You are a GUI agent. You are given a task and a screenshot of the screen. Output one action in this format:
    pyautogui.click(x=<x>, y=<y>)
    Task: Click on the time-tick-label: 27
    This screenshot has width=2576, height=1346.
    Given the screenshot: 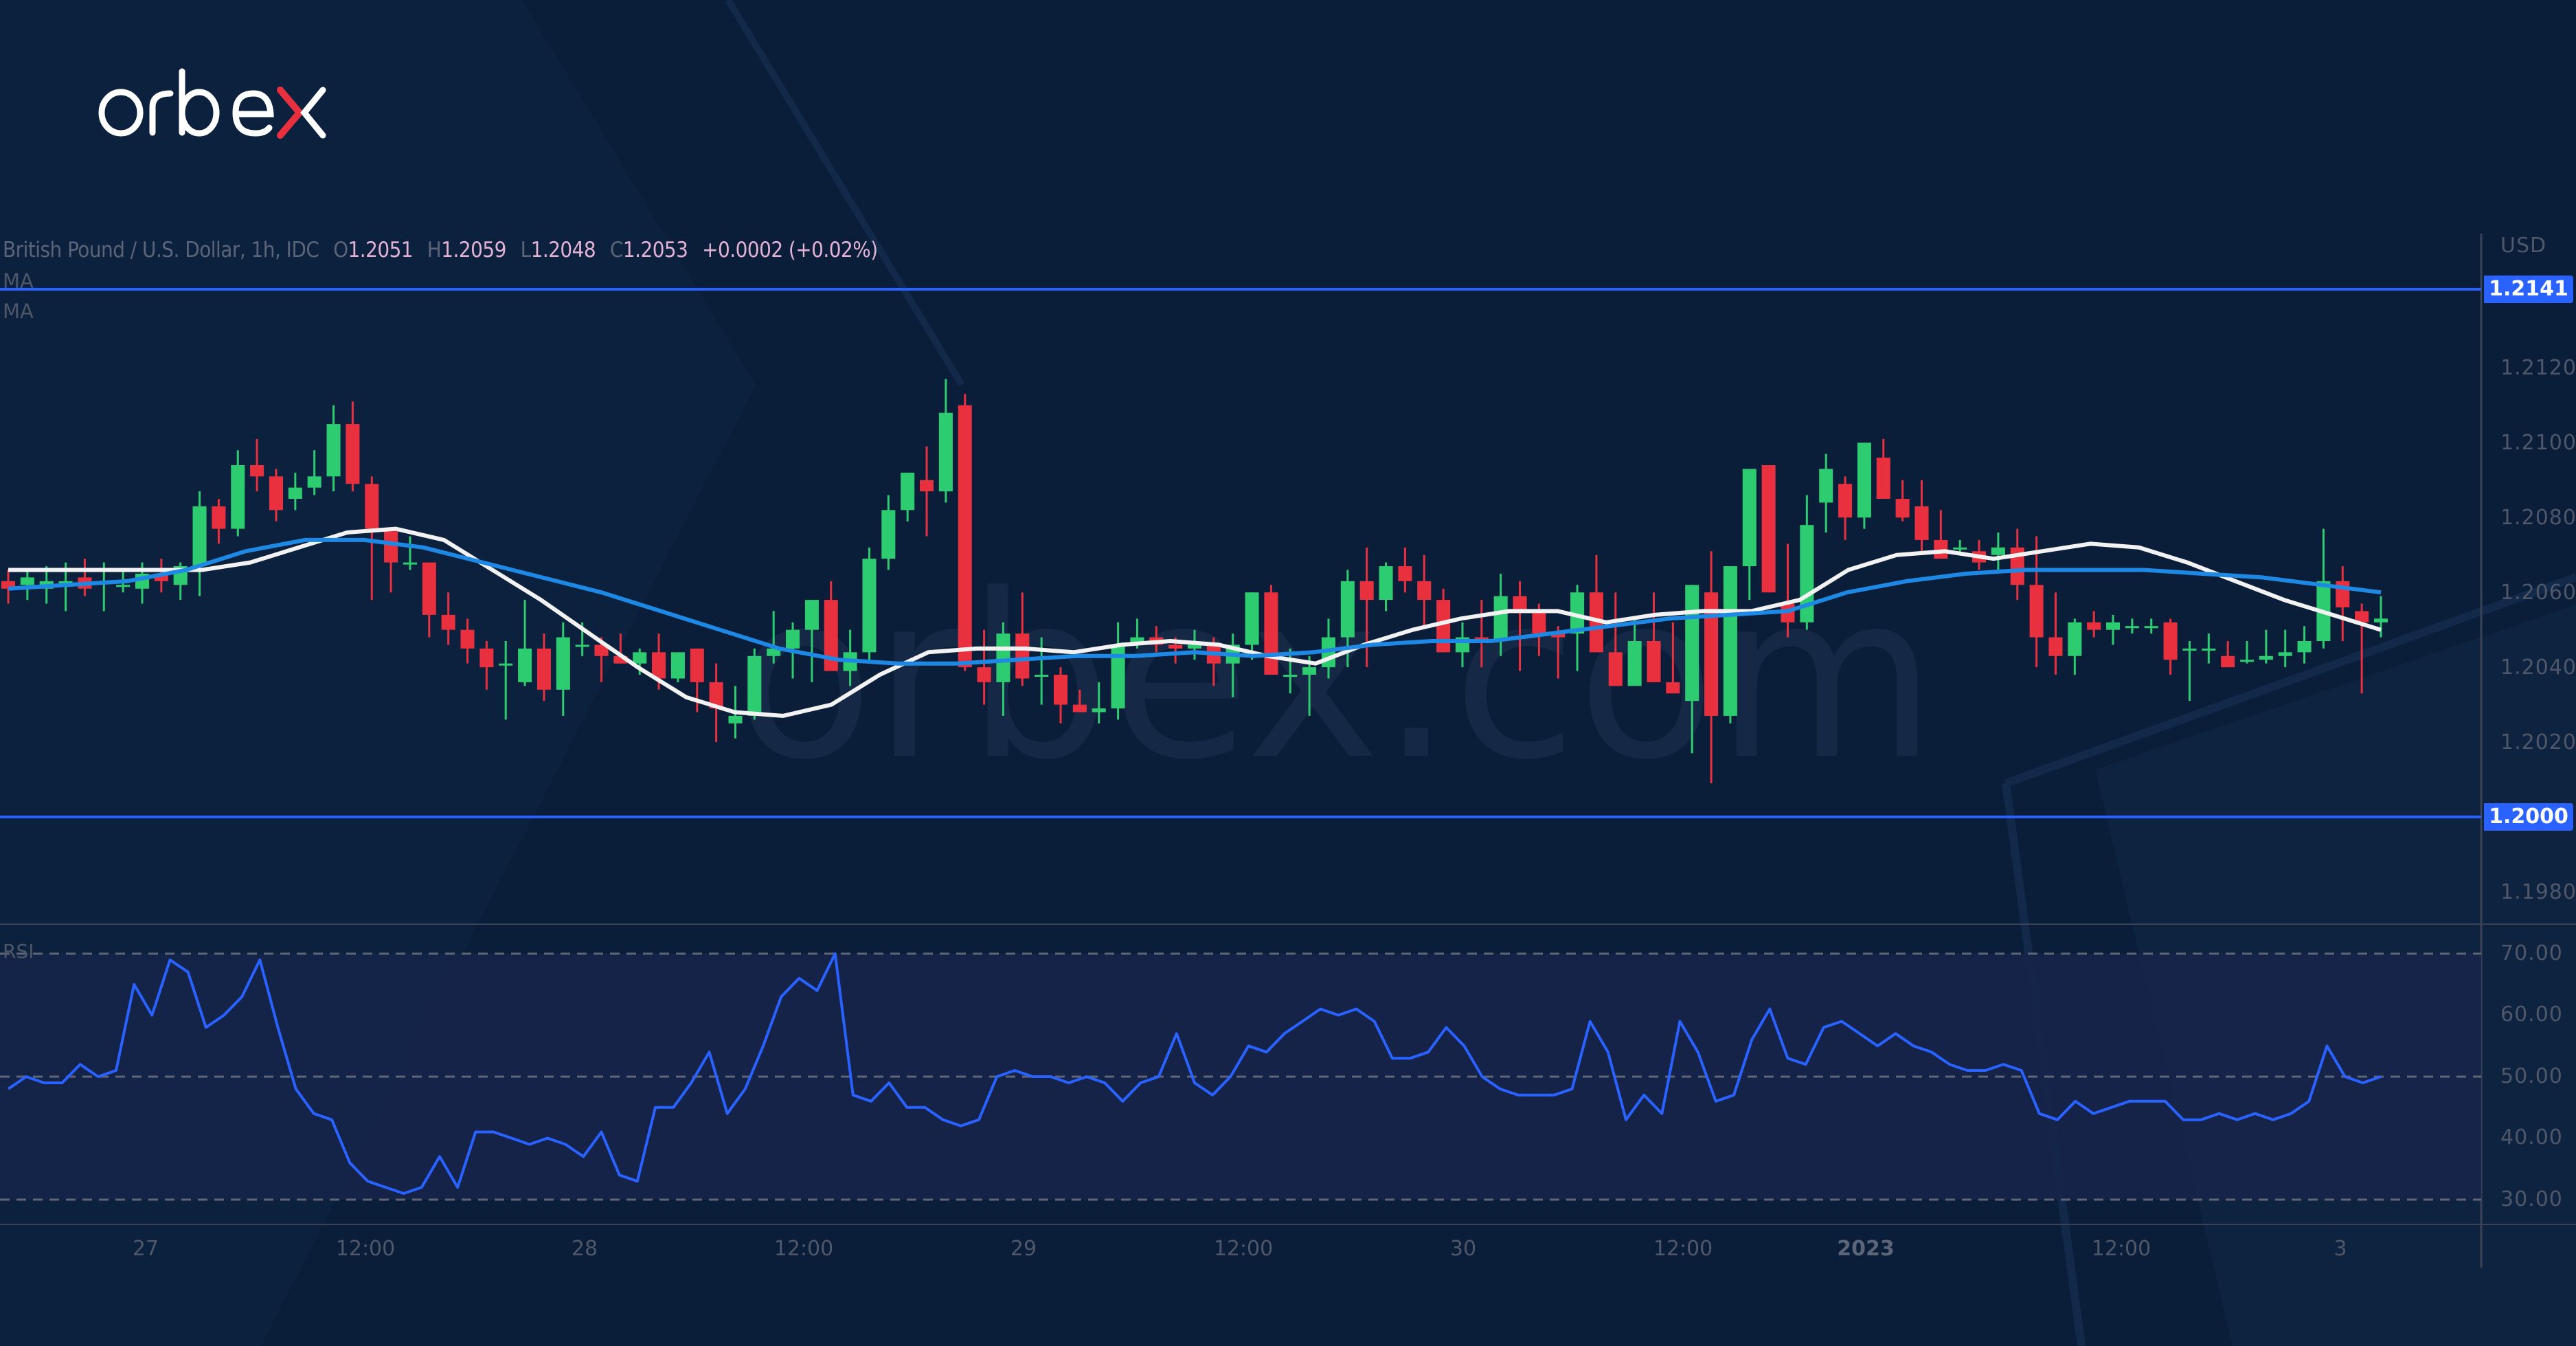 What is the action you would take?
    pyautogui.click(x=145, y=1249)
    